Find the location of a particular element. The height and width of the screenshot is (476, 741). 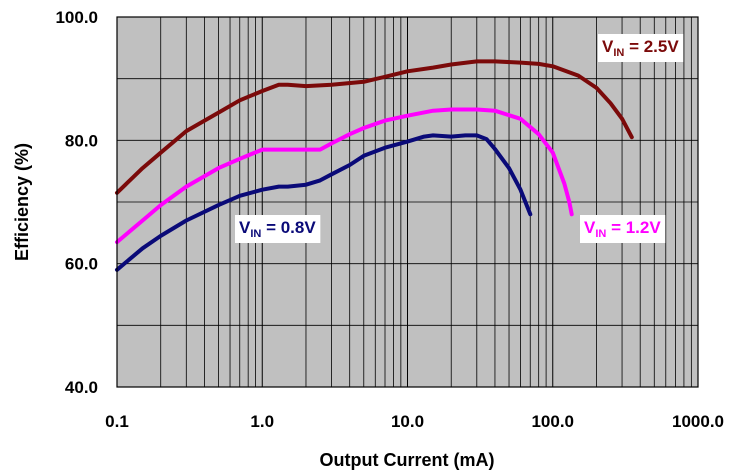

series-label-0: VIN = 2.5V is located at coordinates (640, 48).